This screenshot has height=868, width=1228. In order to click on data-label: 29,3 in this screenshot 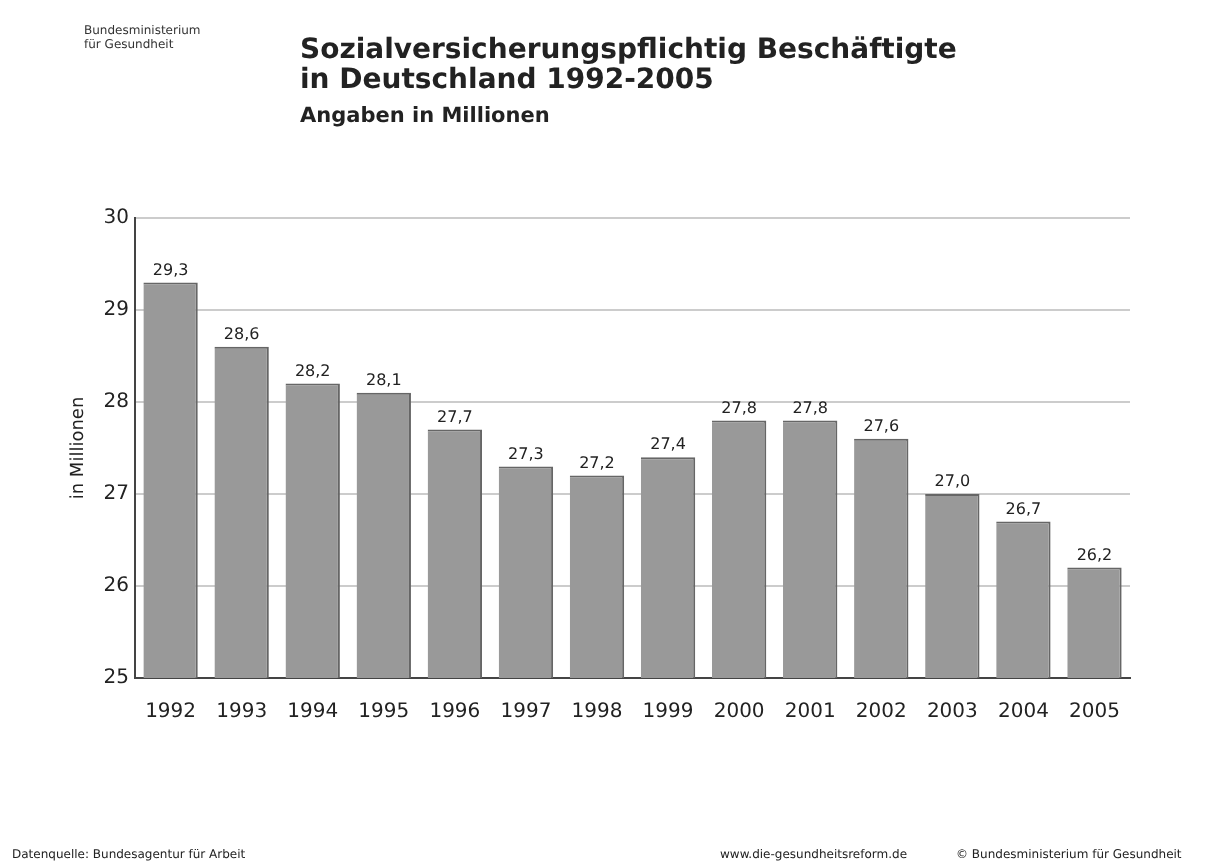, I will do `click(170, 269)`.